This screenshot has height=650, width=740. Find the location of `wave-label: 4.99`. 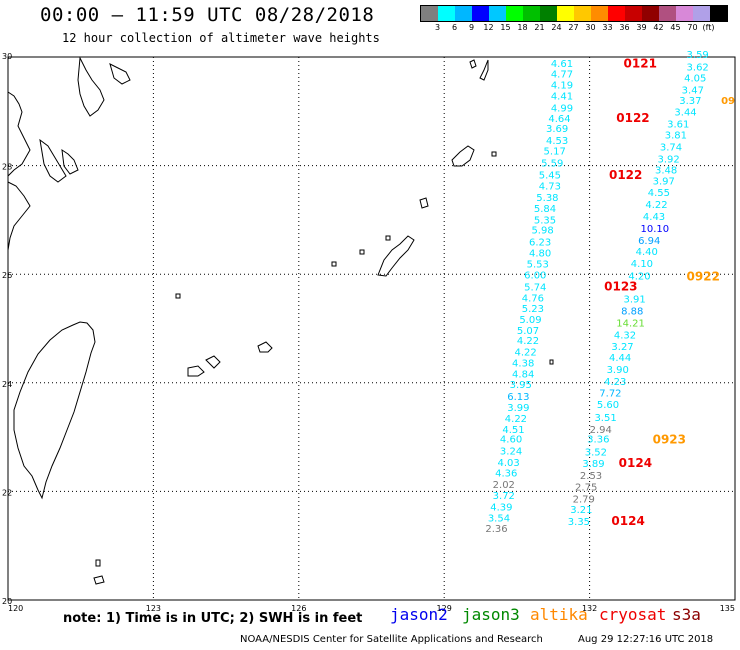

wave-label: 4.99 is located at coordinates (562, 108).